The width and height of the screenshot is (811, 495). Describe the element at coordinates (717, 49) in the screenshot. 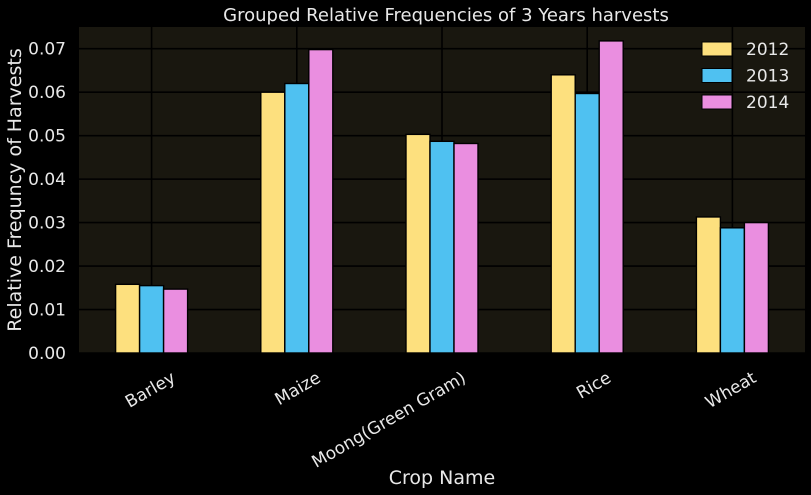

I see `legend-swatch-2012` at that location.